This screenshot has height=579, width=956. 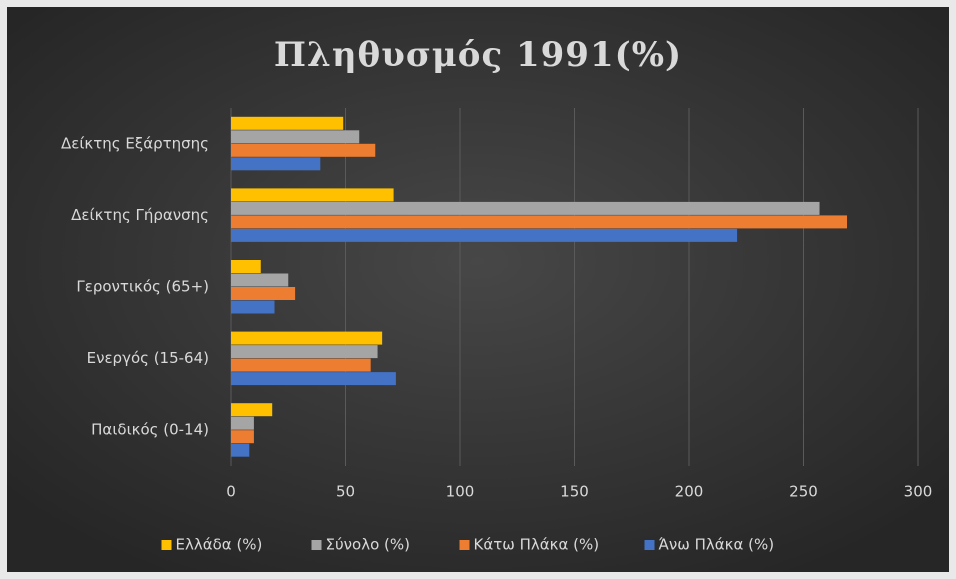 What do you see at coordinates (460, 492) in the screenshot?
I see `x-tick-label: 100` at bounding box center [460, 492].